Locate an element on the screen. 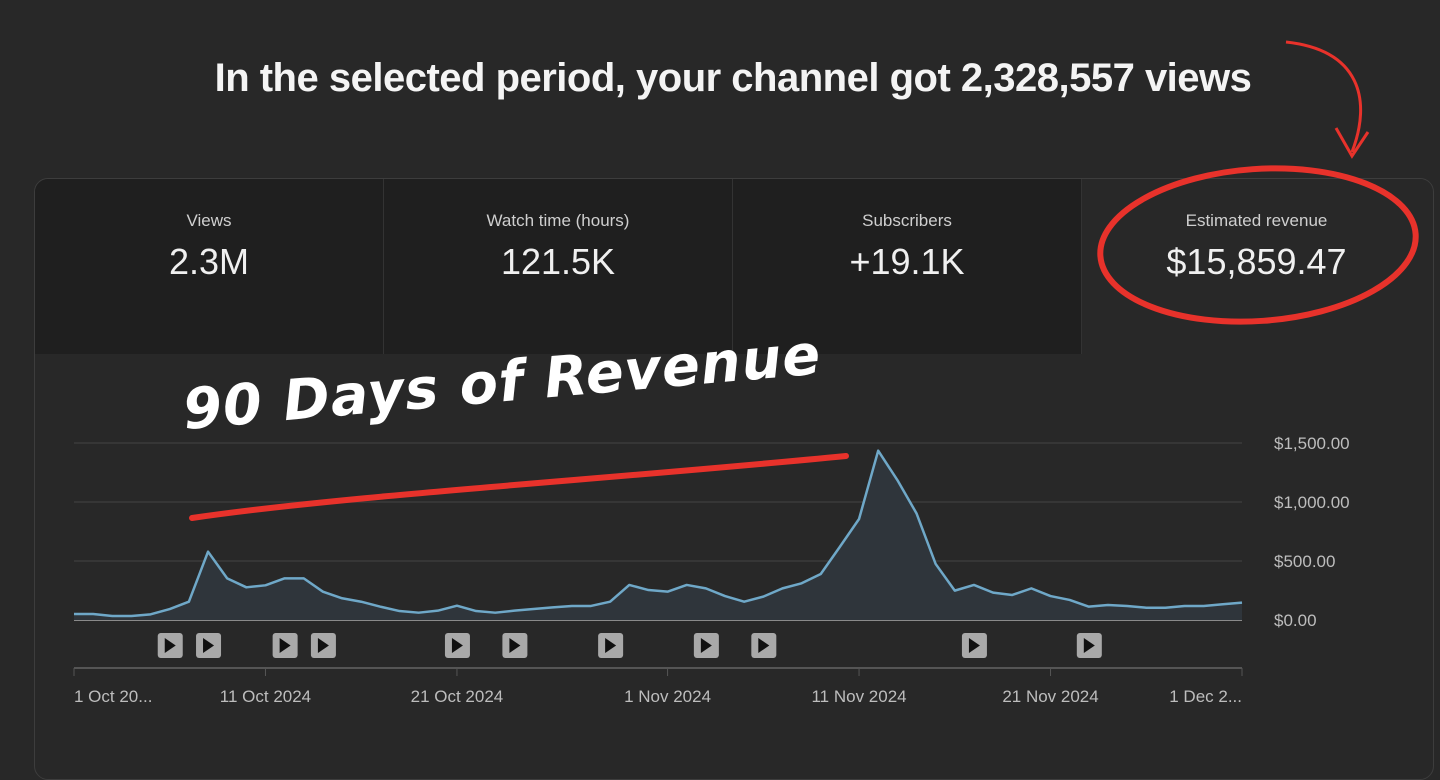  y-tick-label: $500.00 is located at coordinates (1304, 561).